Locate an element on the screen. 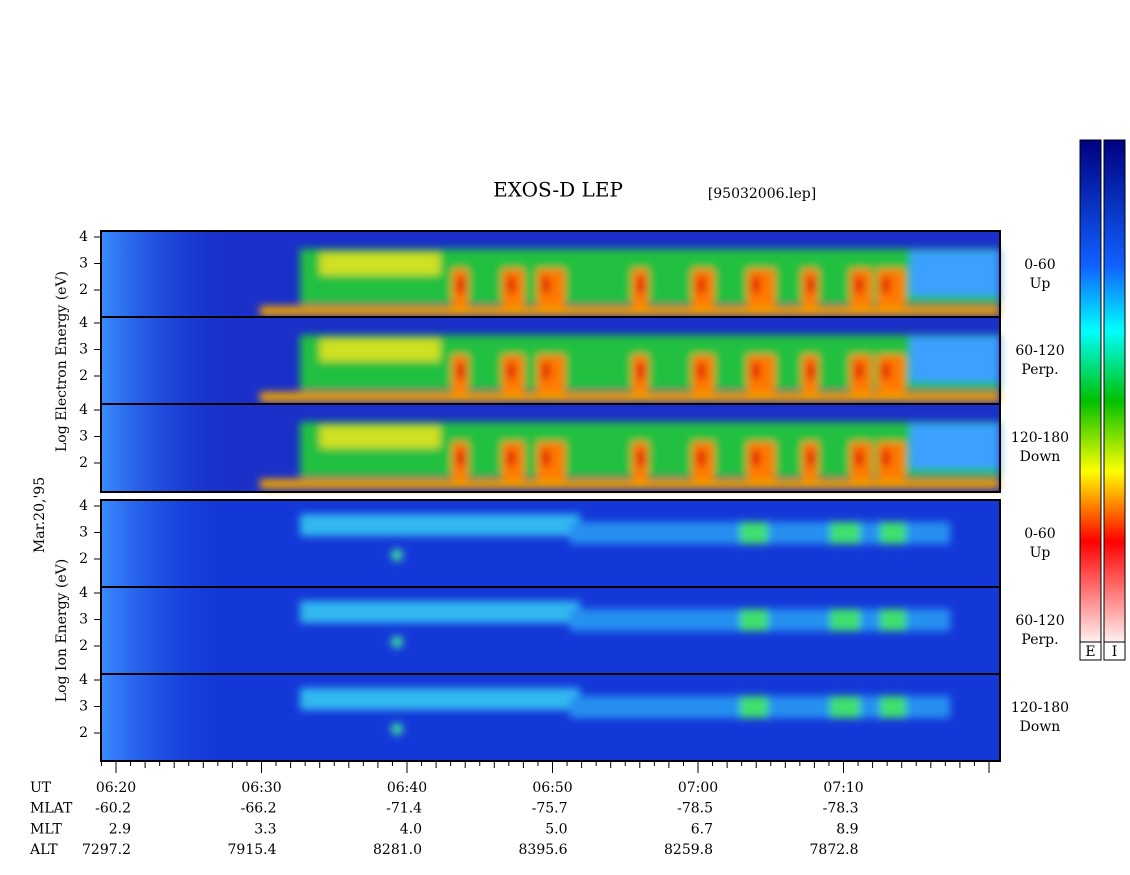 This screenshot has width=1130, height=875. row-value: 8.9 is located at coordinates (847, 829).